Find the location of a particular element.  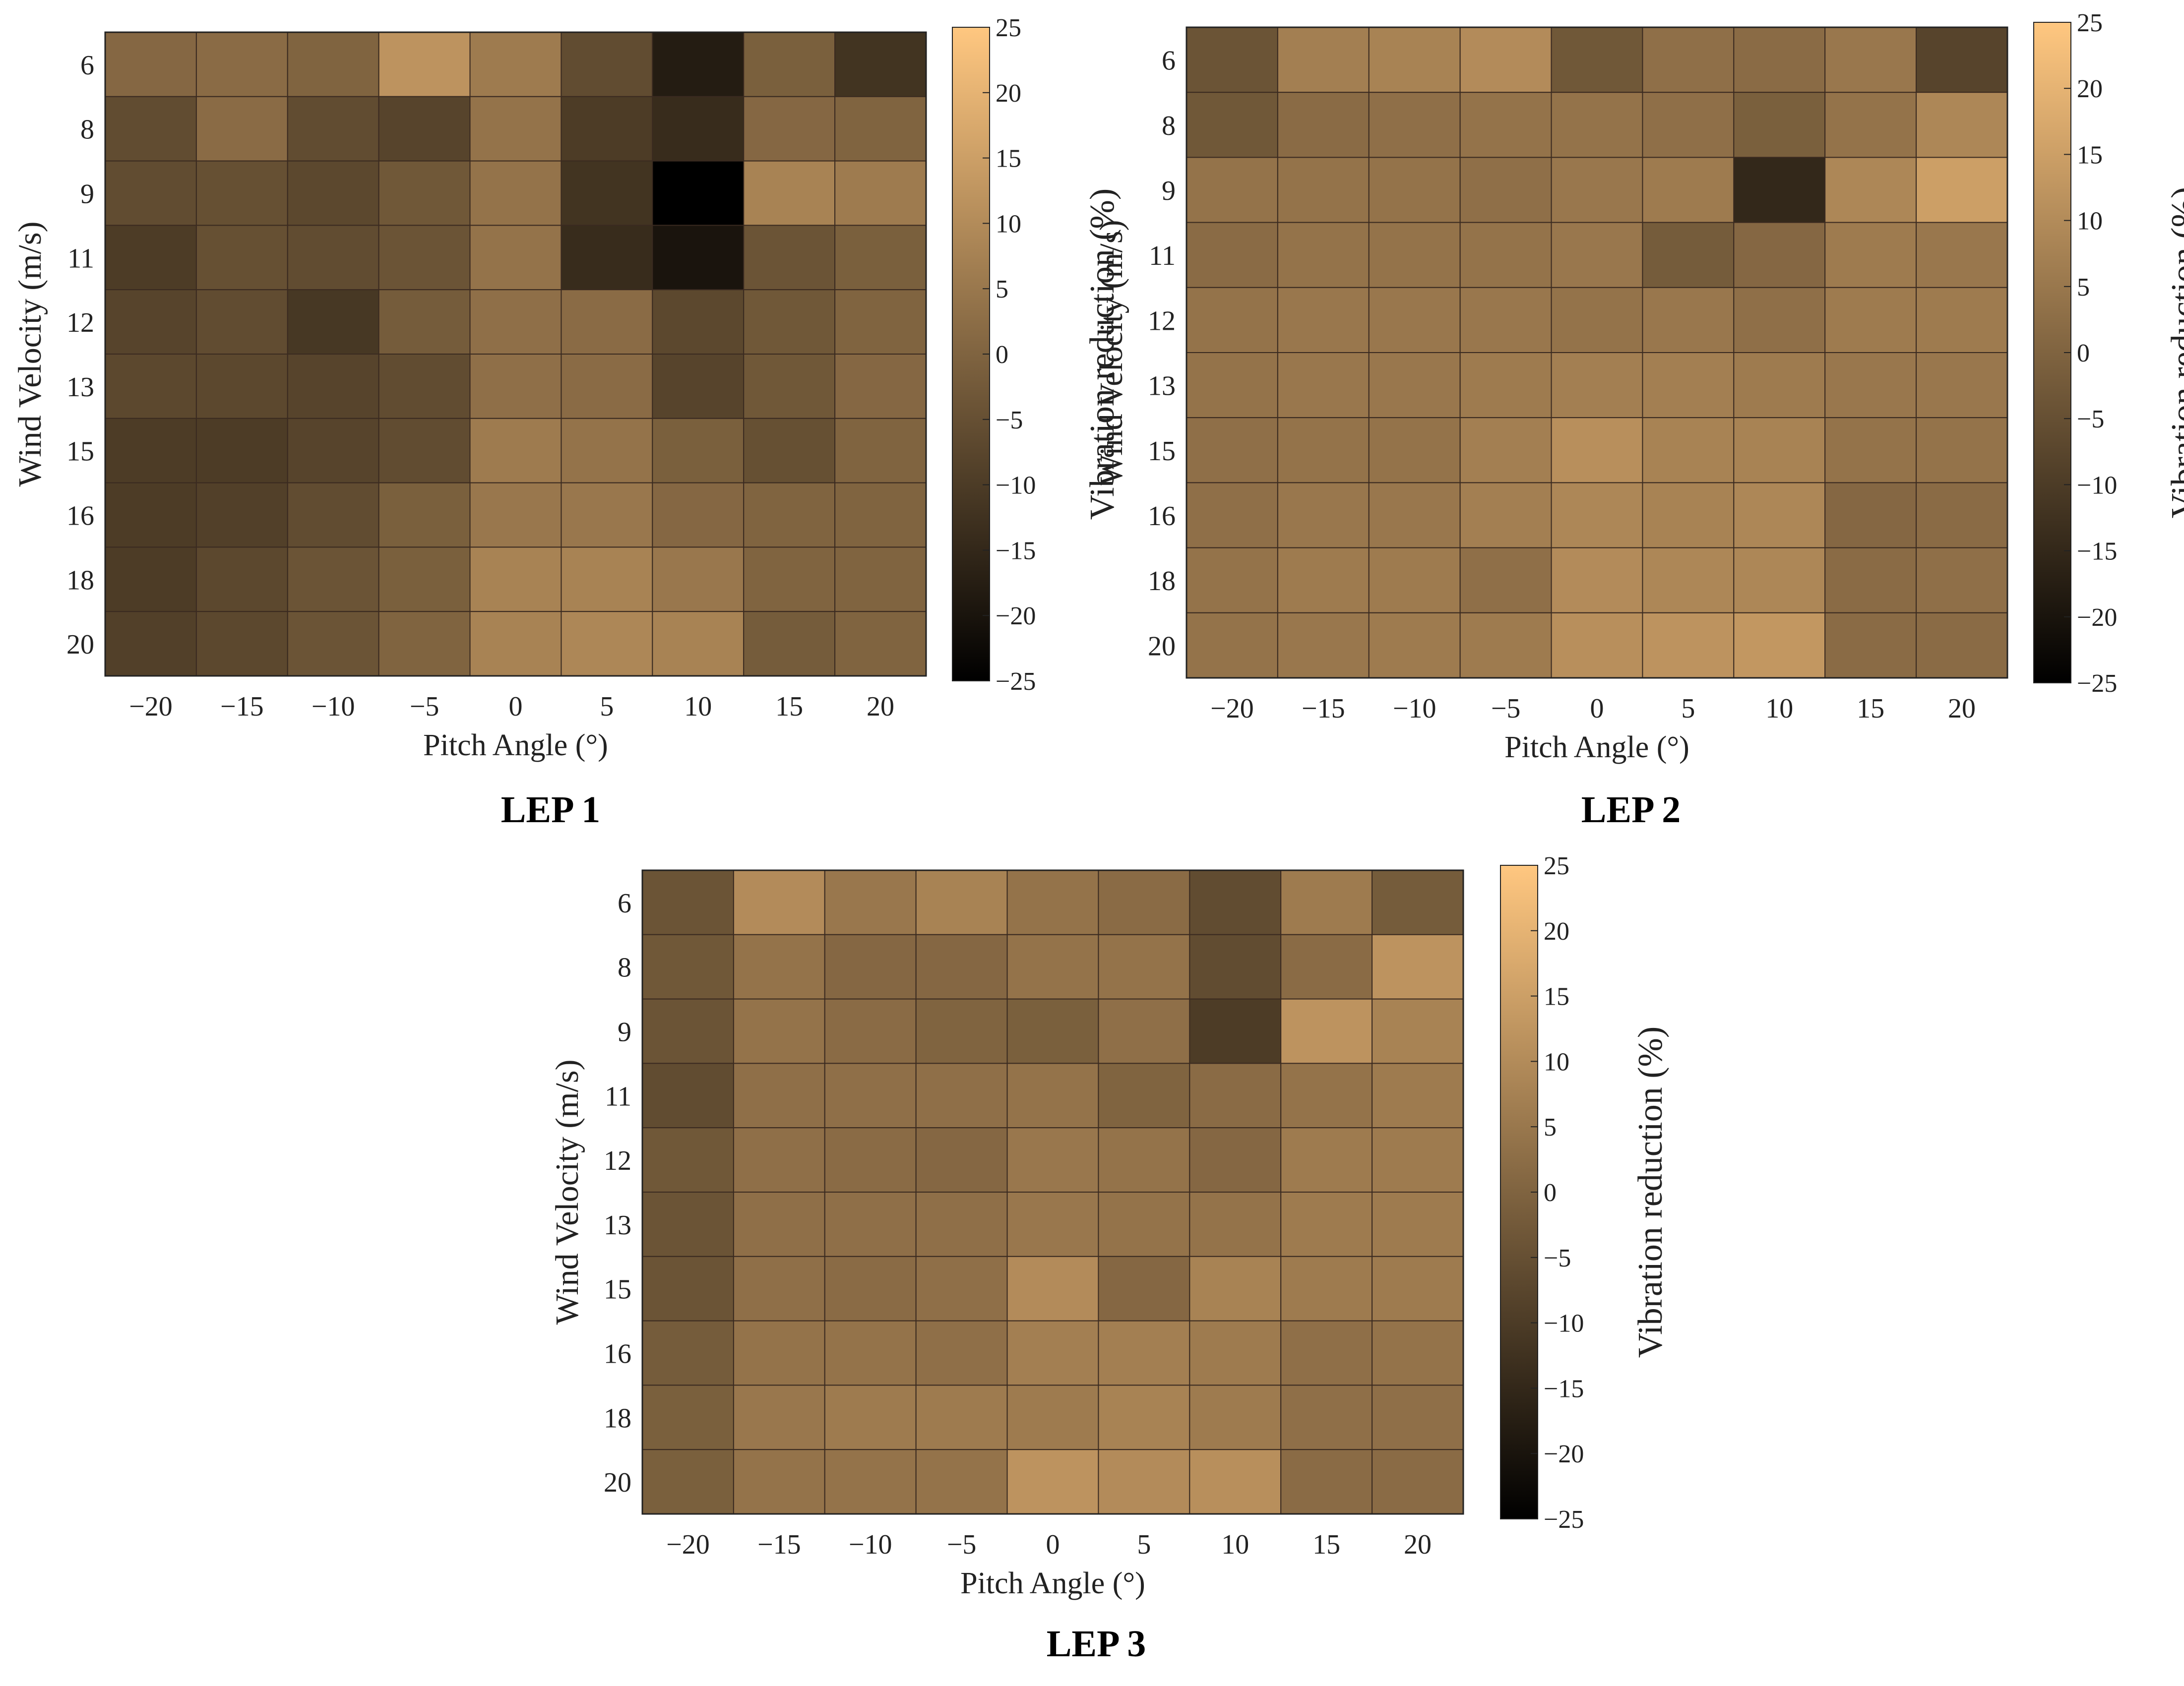

colorbar-tick-label: 25 is located at coordinates (2090, 23).